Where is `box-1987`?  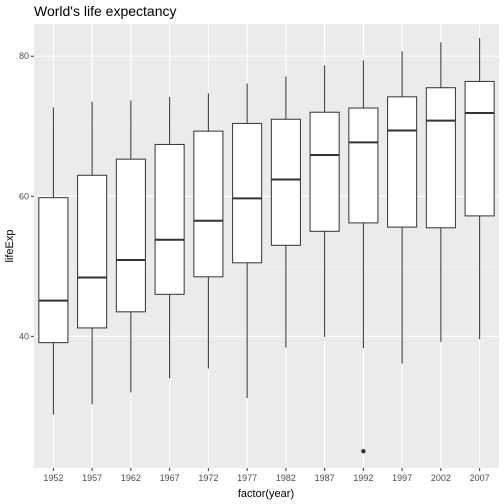 box-1987 is located at coordinates (324, 201).